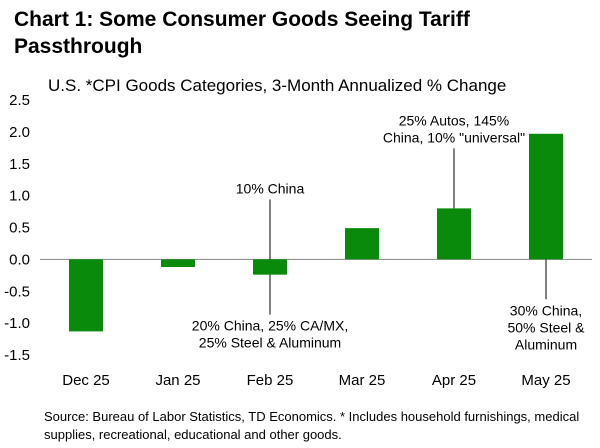 This screenshot has height=448, width=600. I want to click on y-tick-label: -1.5, so click(17, 355).